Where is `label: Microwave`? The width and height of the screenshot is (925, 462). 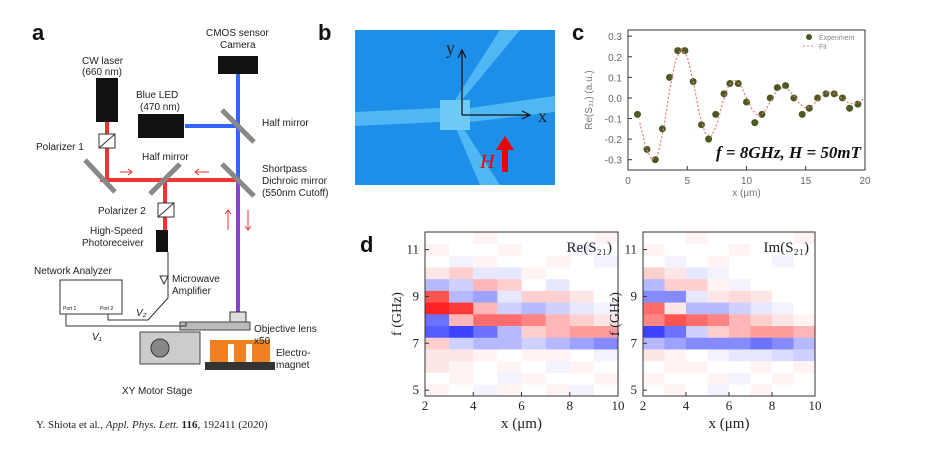
label: Microwave is located at coordinates (196, 279).